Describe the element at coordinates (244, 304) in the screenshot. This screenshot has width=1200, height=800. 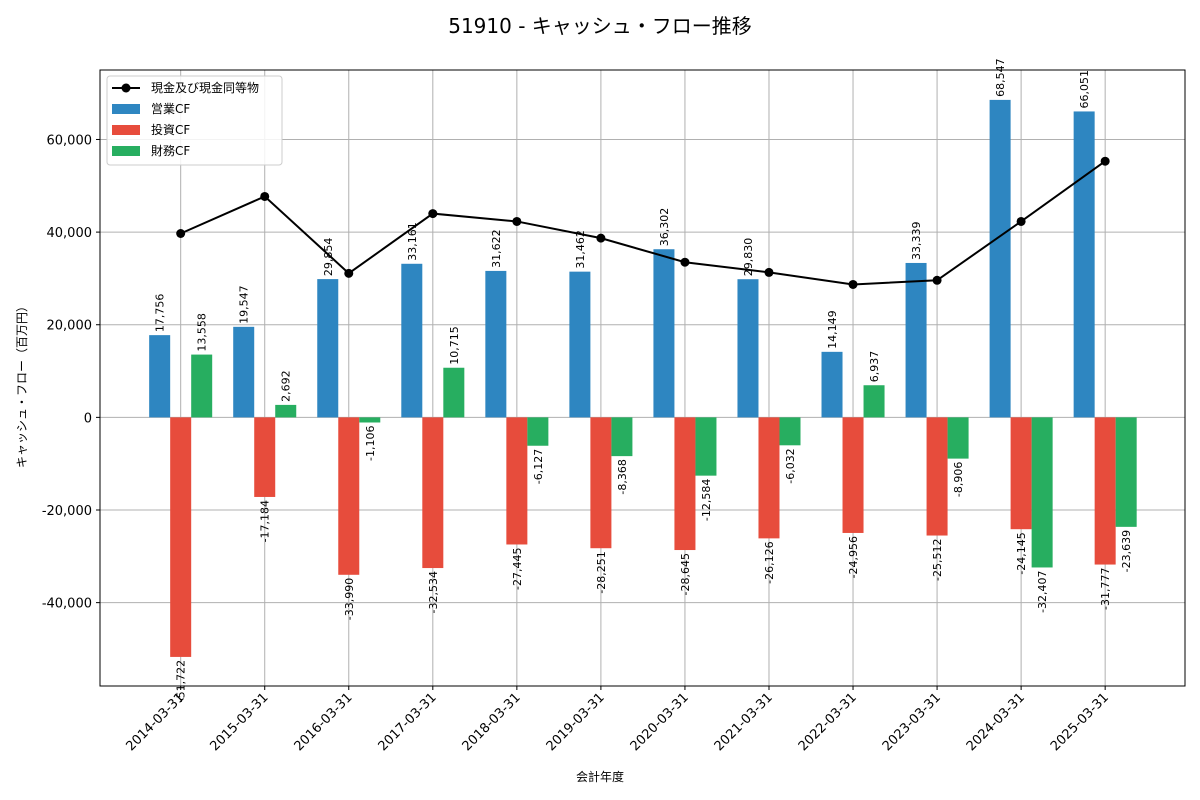
I see `data-label: 19,547` at that location.